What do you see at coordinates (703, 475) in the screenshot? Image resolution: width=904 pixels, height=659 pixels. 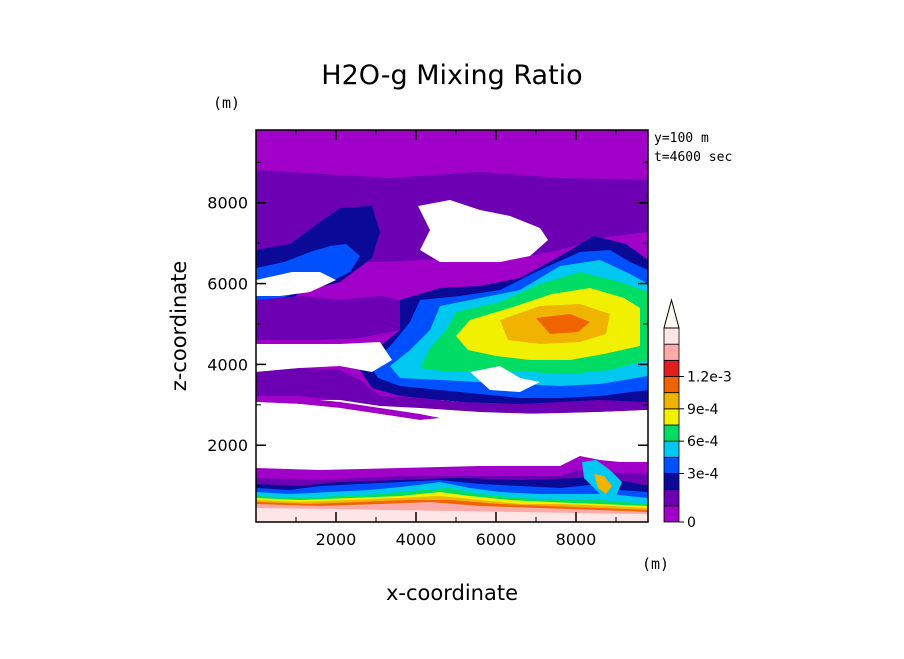 I see `colorbar-tick-label: 3e-4` at bounding box center [703, 475].